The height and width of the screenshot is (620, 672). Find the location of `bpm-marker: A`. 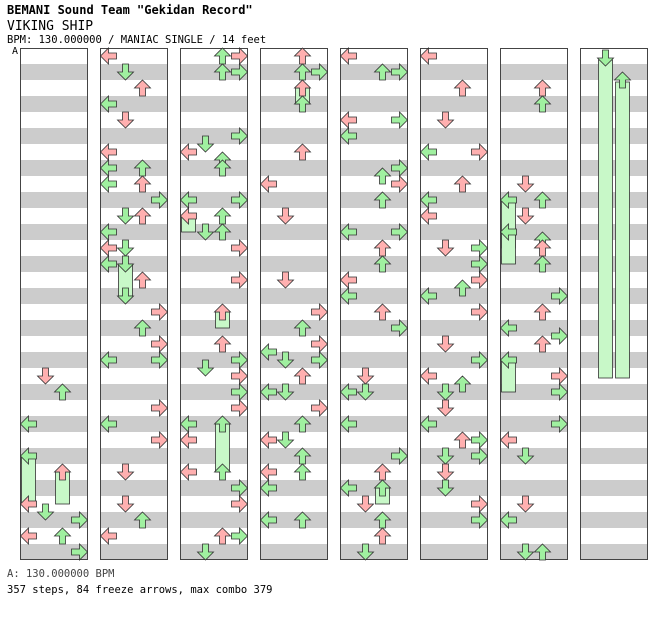

bpm-marker: A is located at coordinates (15, 51).